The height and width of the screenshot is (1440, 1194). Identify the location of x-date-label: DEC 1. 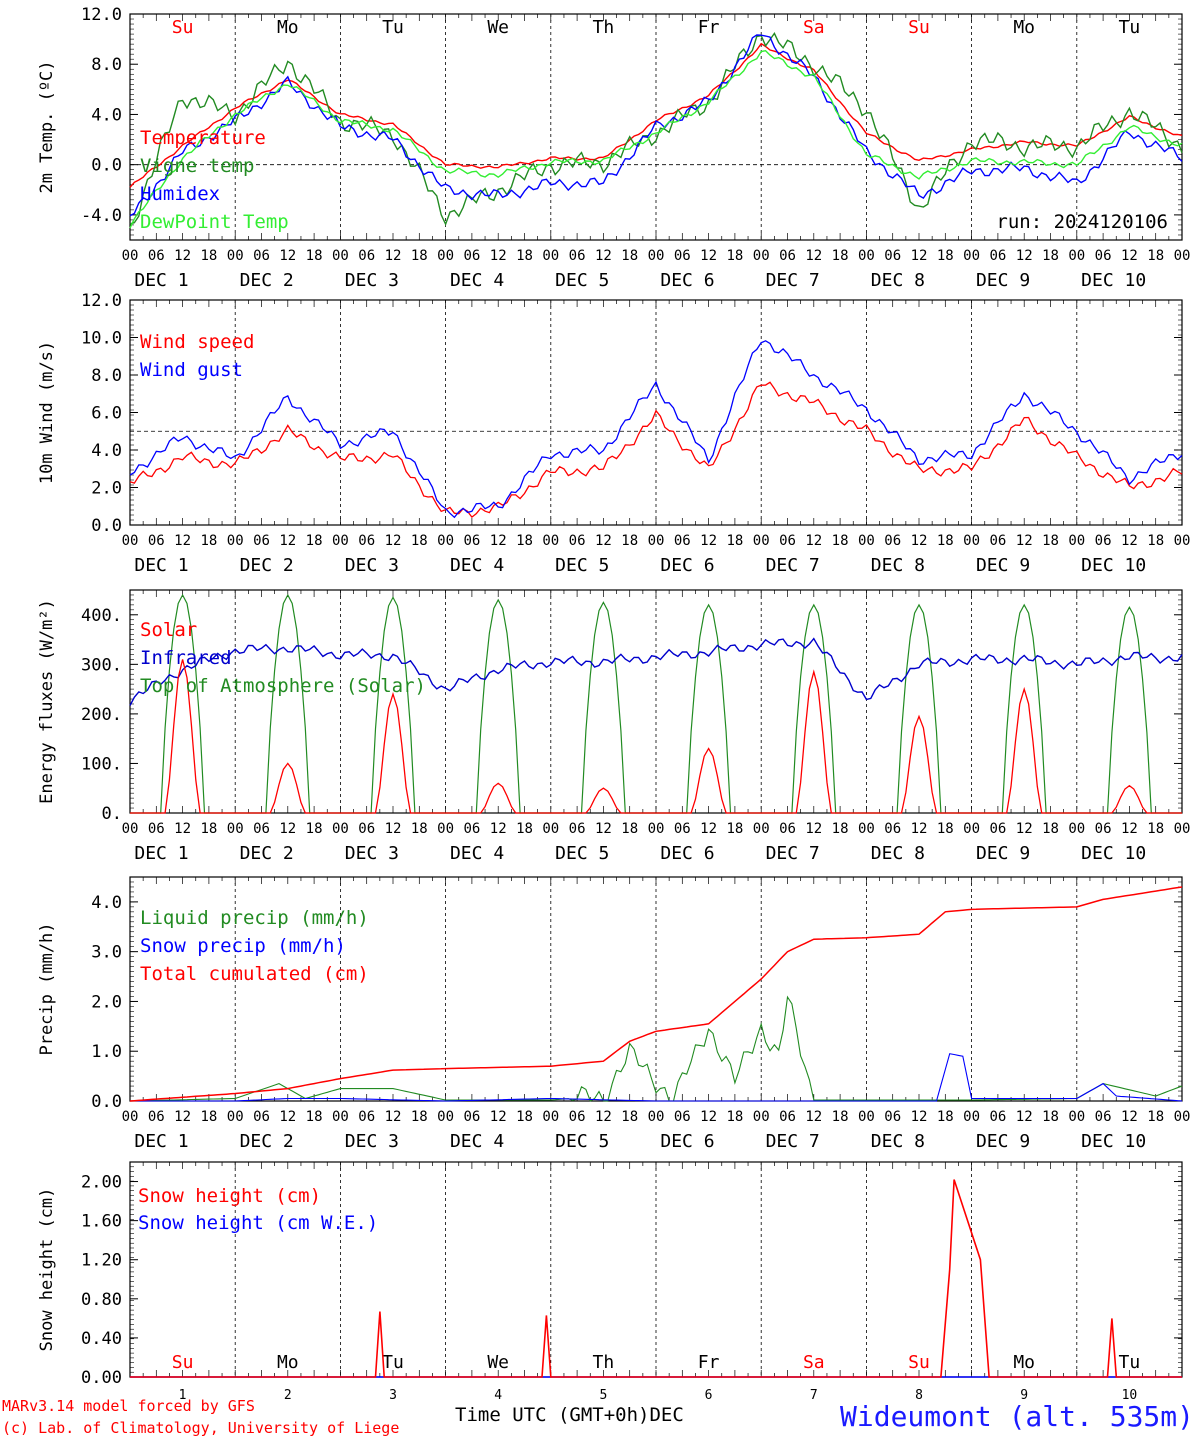
(161, 280).